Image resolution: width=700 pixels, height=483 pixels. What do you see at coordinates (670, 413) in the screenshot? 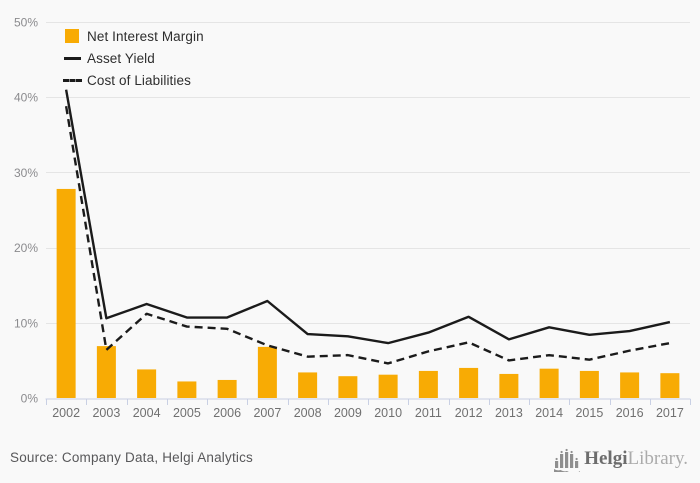
I see `svg-text: 2017` at bounding box center [670, 413].